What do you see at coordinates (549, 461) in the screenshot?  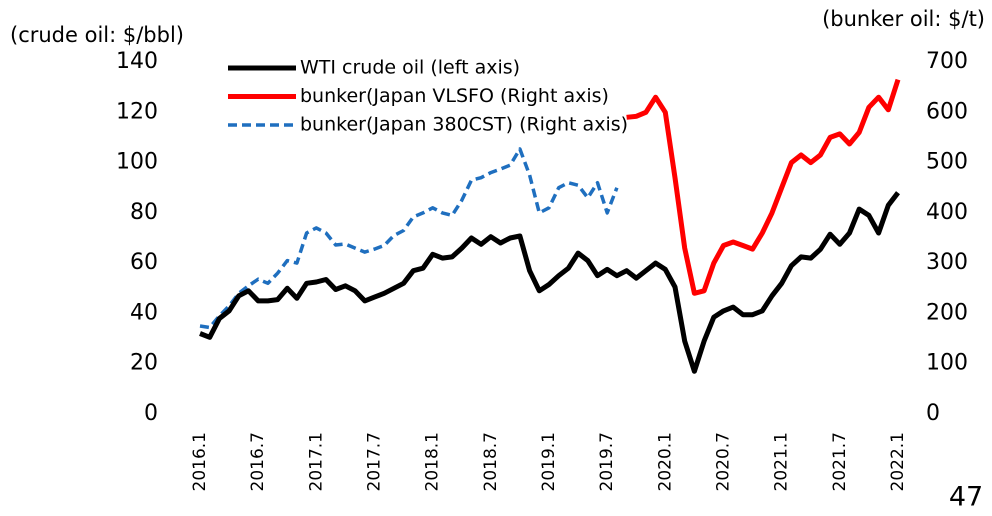 I see `x-tick-label: 2019.1` at bounding box center [549, 461].